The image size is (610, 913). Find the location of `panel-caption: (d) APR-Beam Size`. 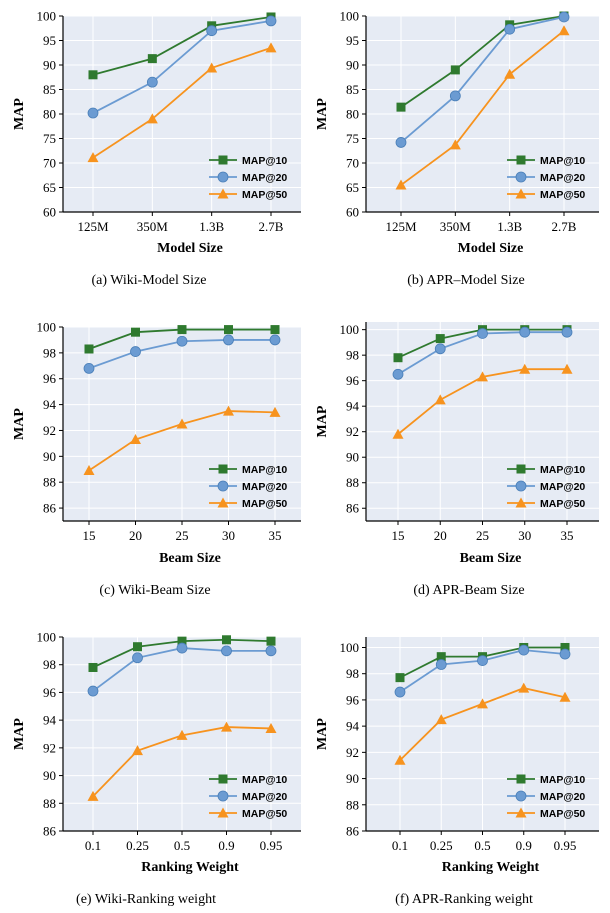

panel-caption: (d) APR-Beam Size is located at coordinates (468, 590).